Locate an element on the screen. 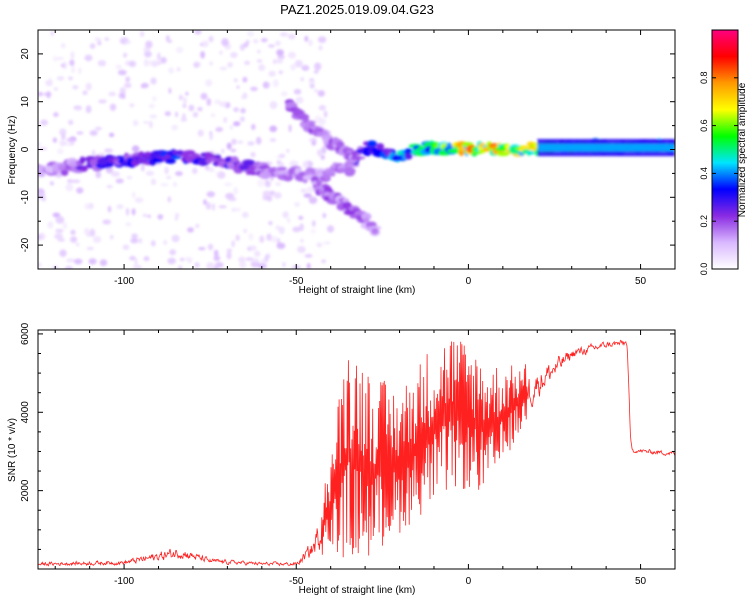  lower-branch-blob is located at coordinates (345, 200).